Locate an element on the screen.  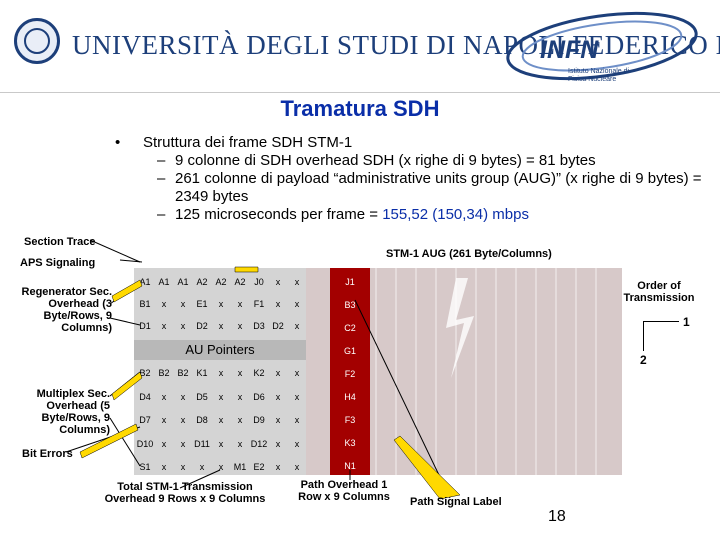
poh-cell: B3 is located at coordinates (350, 305).